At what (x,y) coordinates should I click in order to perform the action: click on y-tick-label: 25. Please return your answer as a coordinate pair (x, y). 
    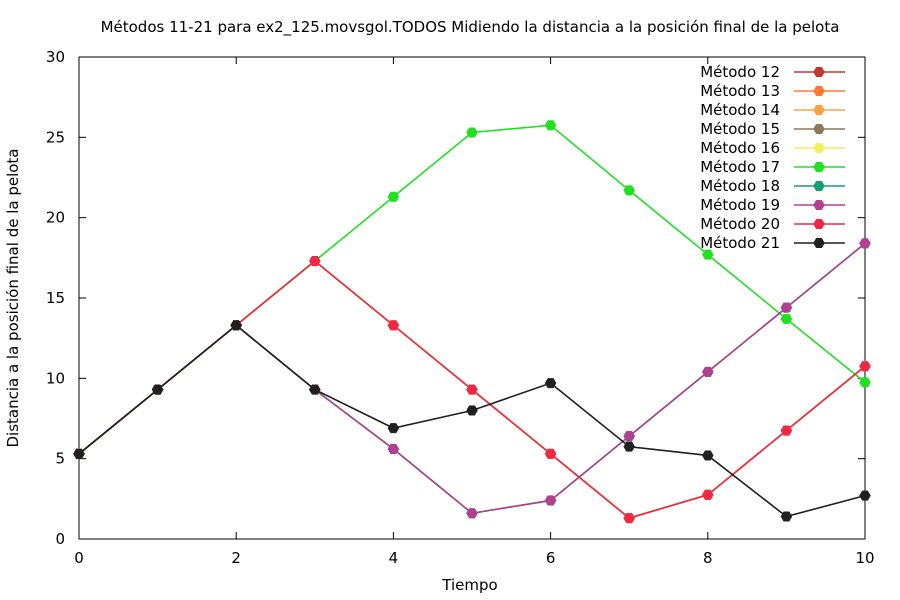
    Looking at the image, I should click on (55, 137).